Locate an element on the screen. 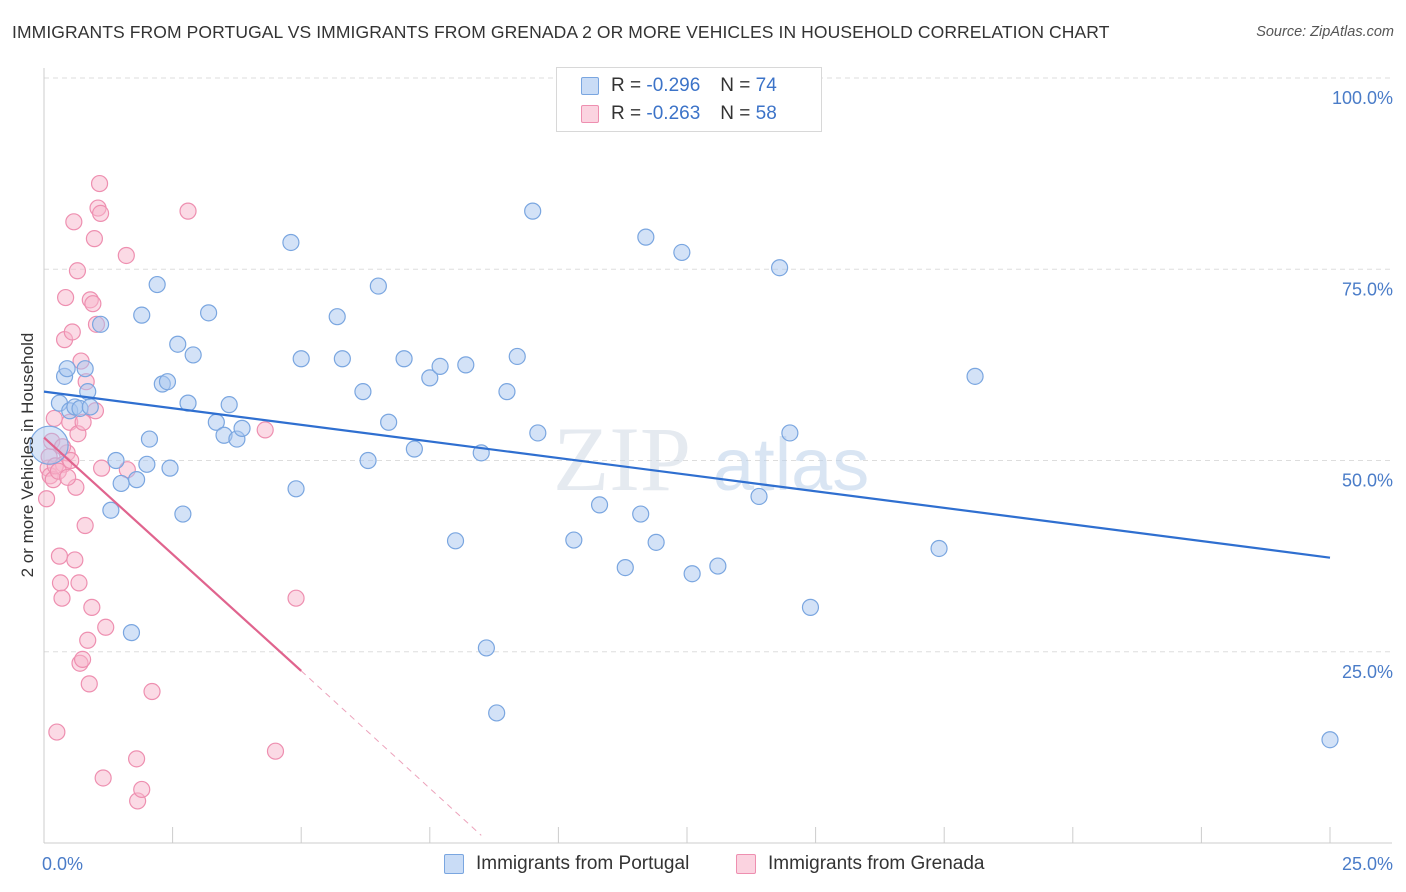 The image size is (1406, 892). legend-row-portugal: R = -0.296 N = 74 is located at coordinates (679, 86).